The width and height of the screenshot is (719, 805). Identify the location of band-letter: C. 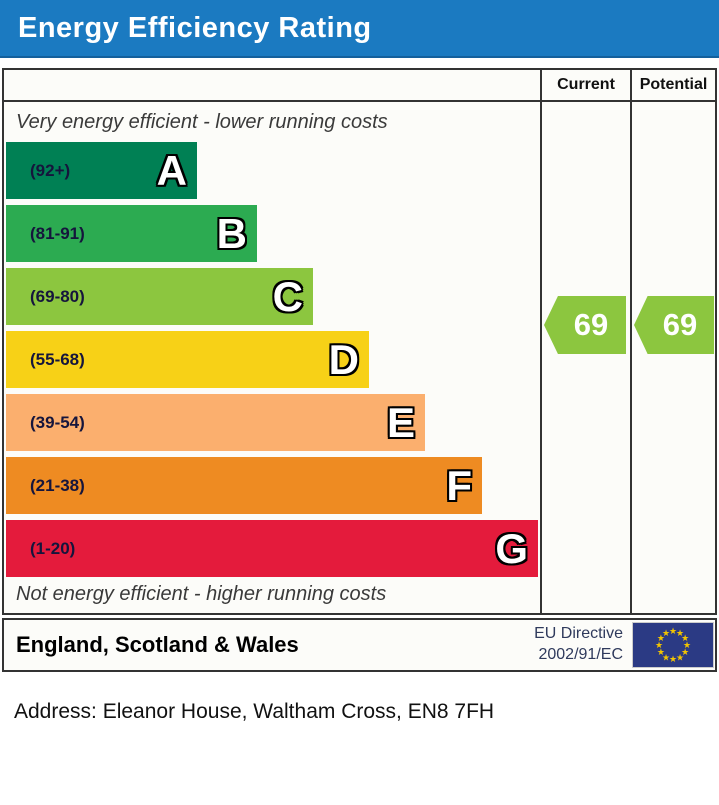
(287, 296).